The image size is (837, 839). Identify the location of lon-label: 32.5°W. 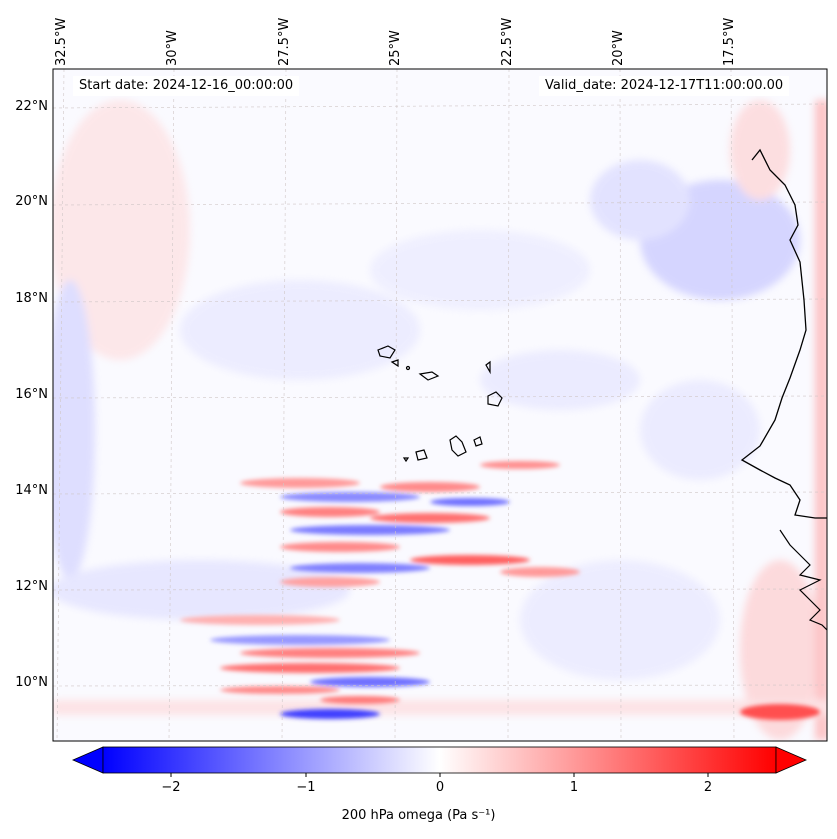
(61, 41).